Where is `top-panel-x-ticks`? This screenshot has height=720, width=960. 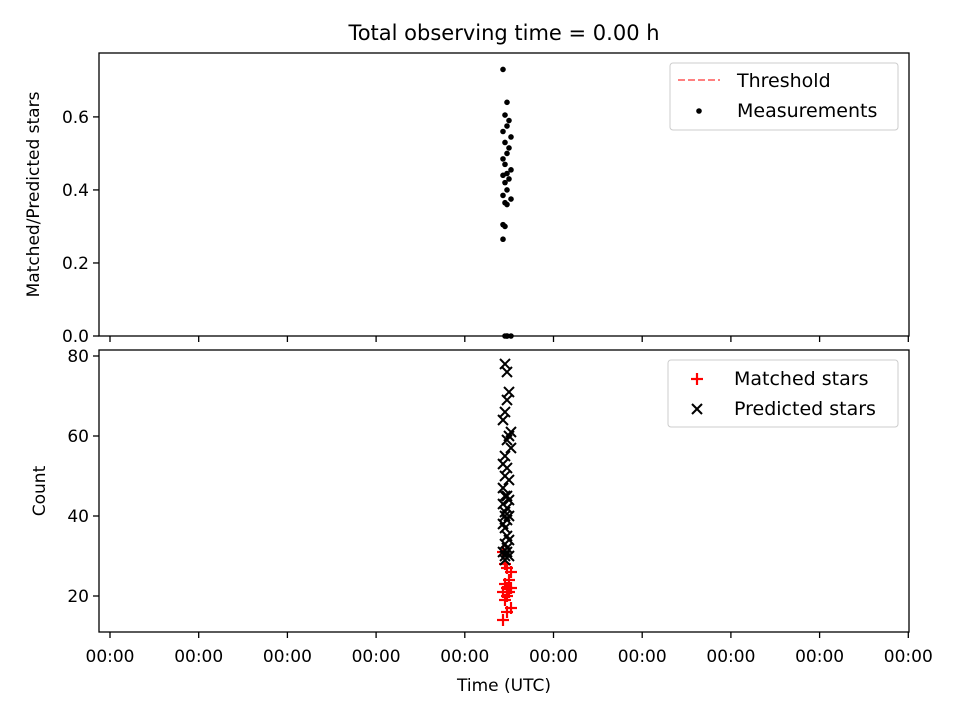
top-panel-x-ticks is located at coordinates (509, 339).